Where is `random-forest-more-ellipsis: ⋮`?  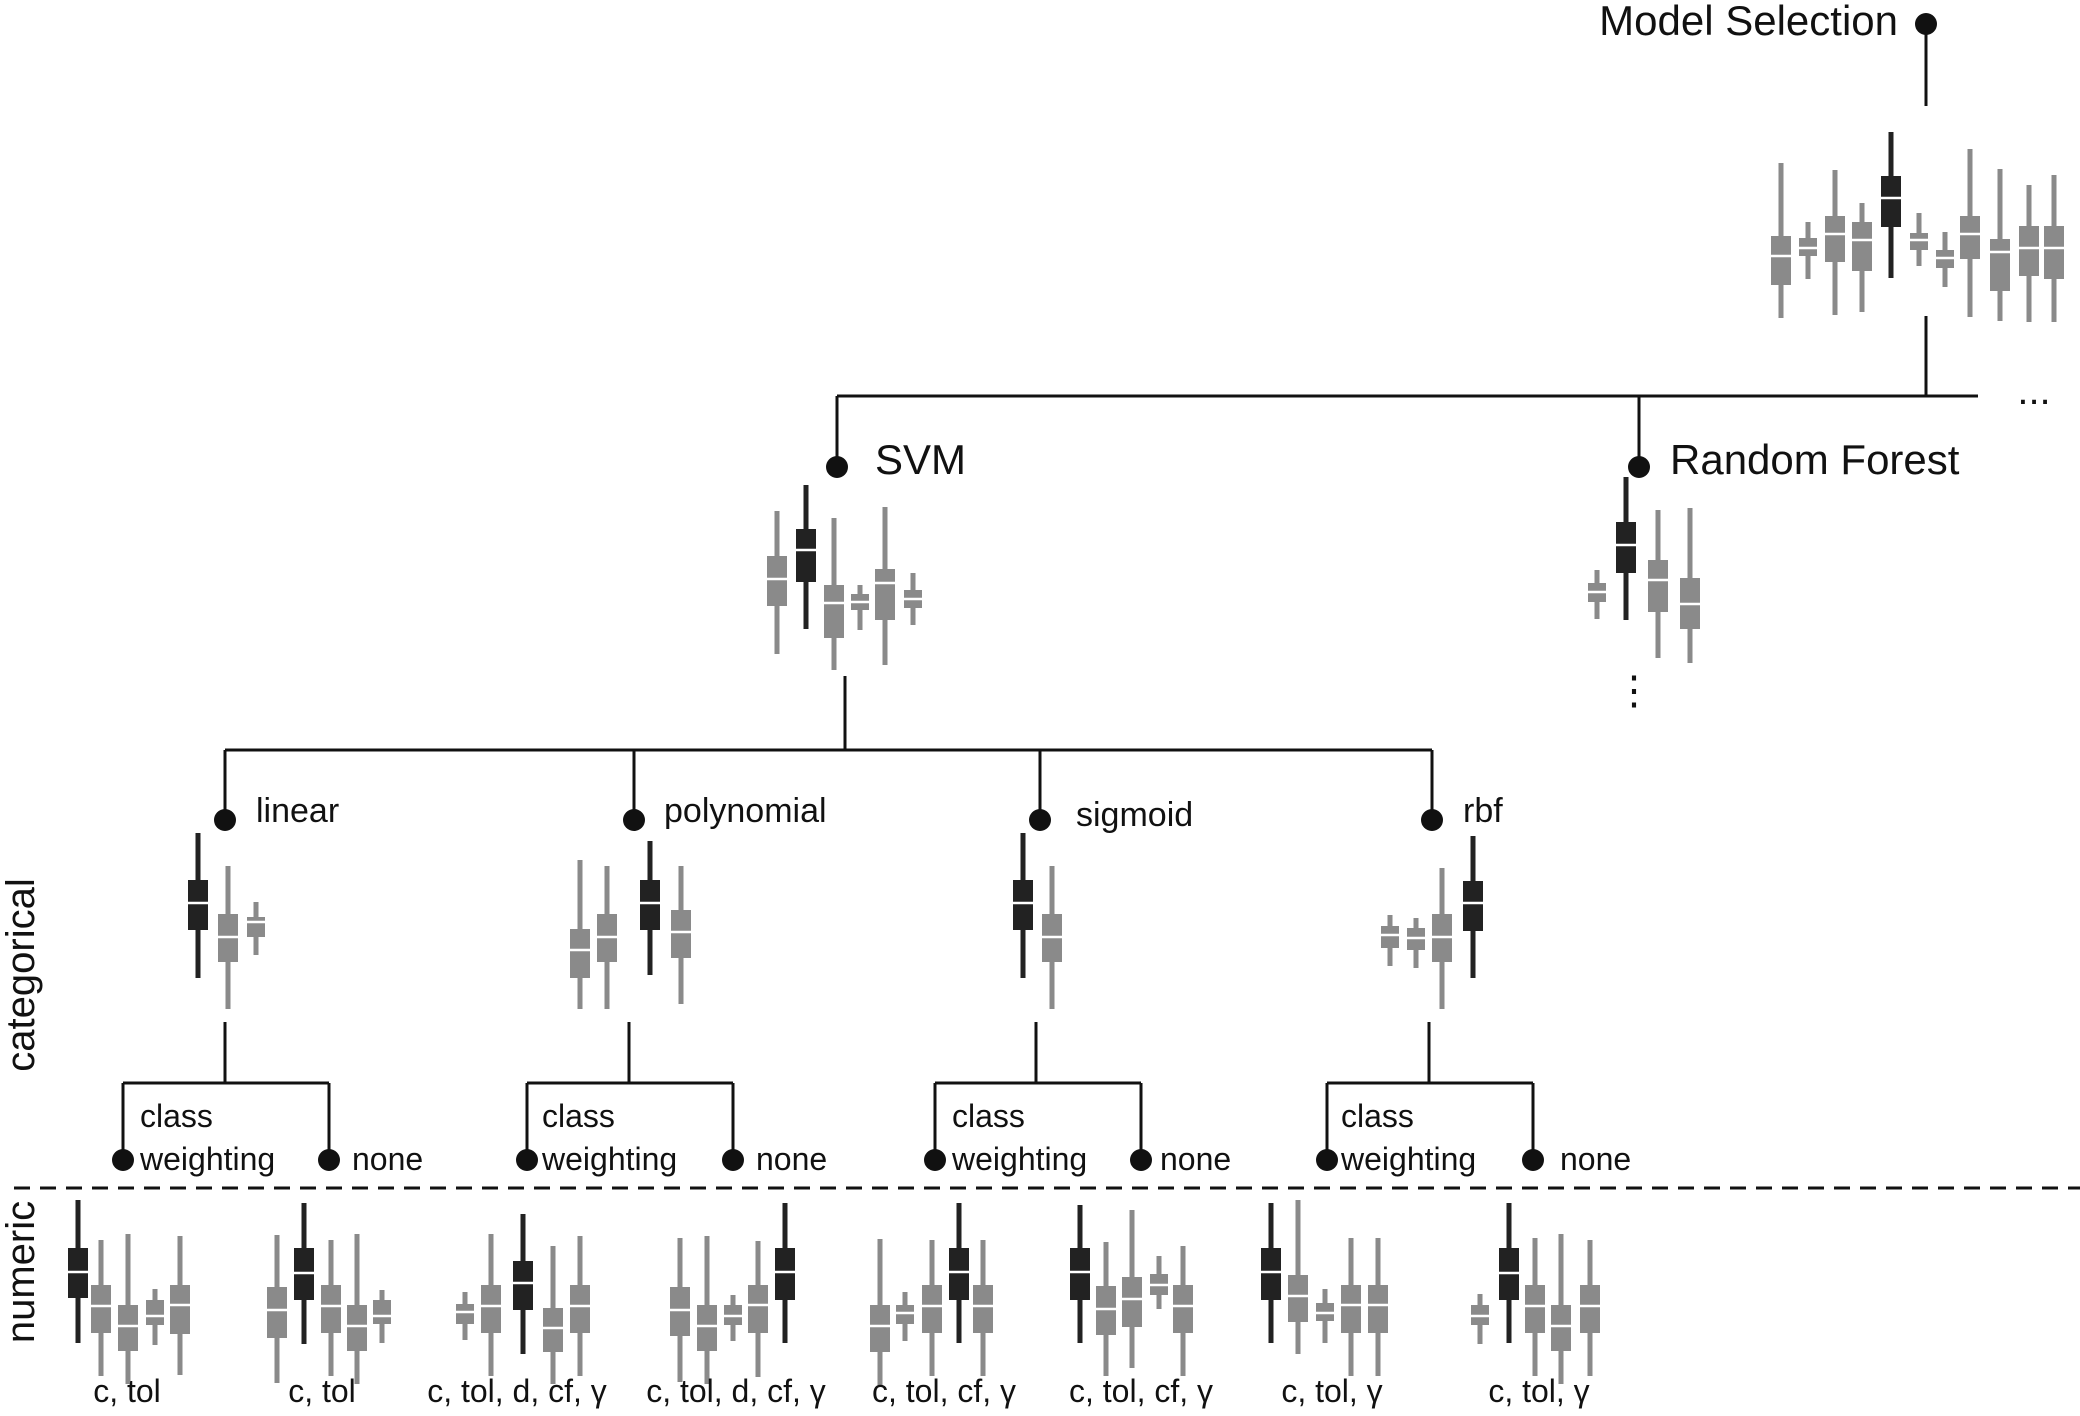
random-forest-more-ellipsis: ⋮ is located at coordinates (1634, 691).